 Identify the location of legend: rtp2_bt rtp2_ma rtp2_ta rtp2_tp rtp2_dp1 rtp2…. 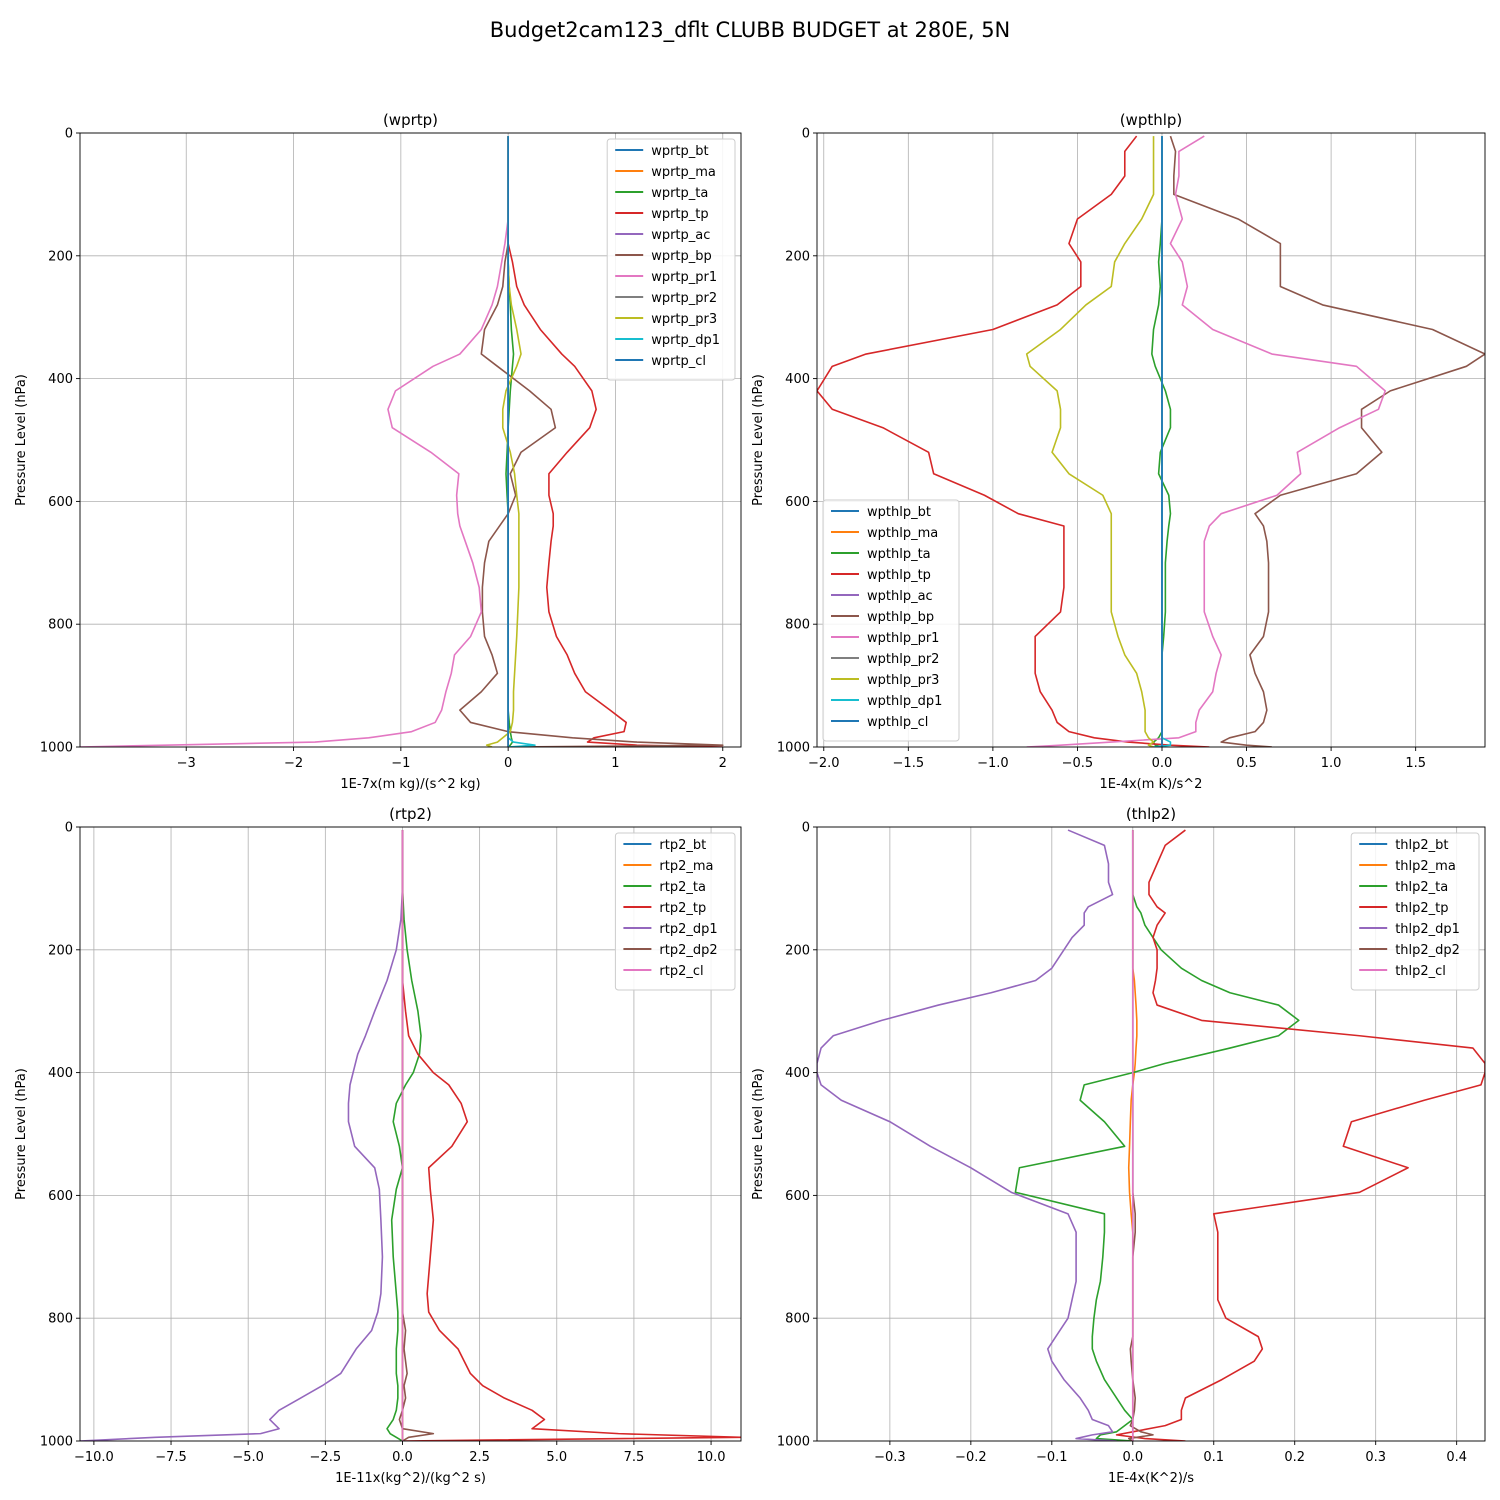
(675, 911).